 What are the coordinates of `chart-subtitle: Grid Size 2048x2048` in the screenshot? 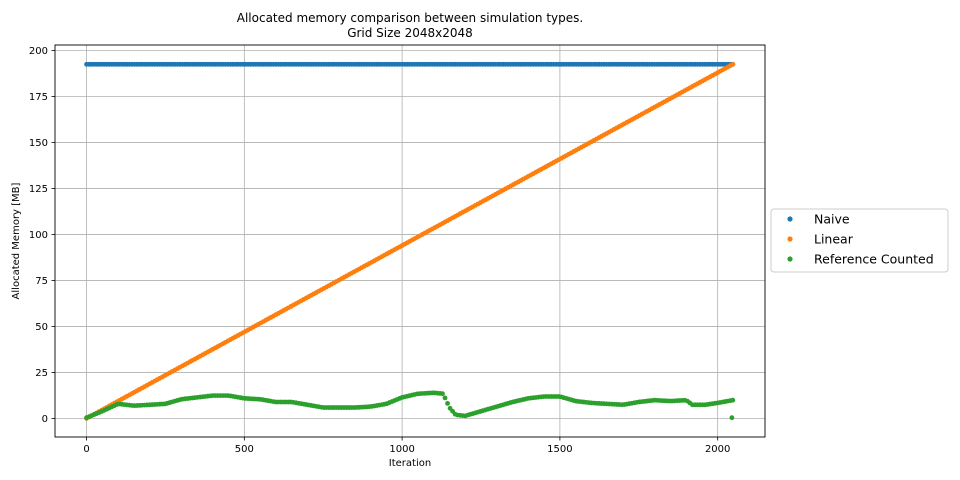 It's located at (410, 33).